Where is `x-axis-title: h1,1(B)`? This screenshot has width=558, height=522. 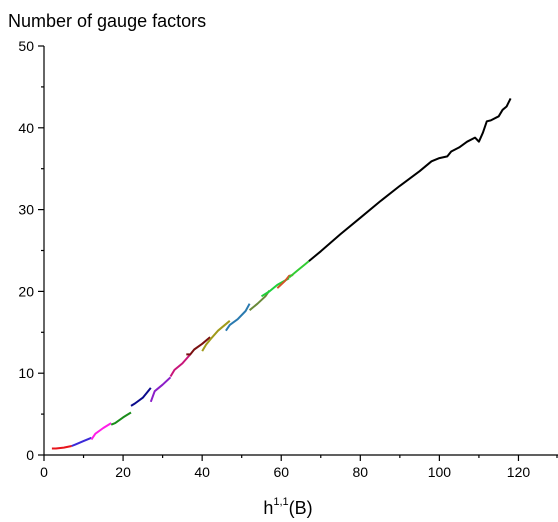
x-axis-title: h1,1(B) is located at coordinates (287, 507).